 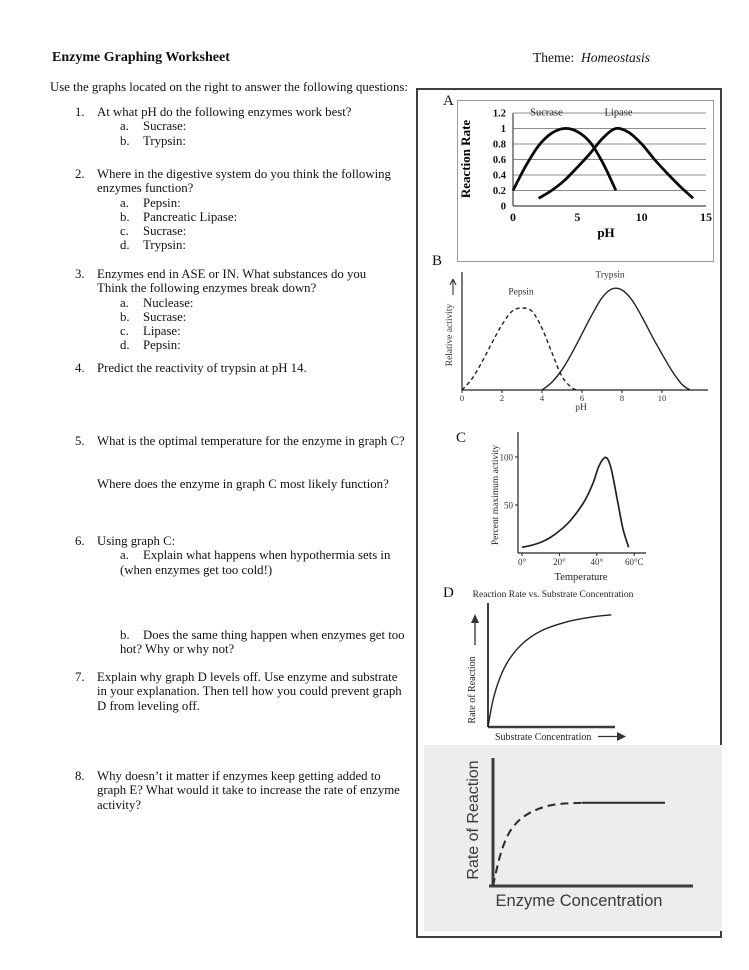 What do you see at coordinates (437, 261) in the screenshot?
I see `graph-label-b: B` at bounding box center [437, 261].